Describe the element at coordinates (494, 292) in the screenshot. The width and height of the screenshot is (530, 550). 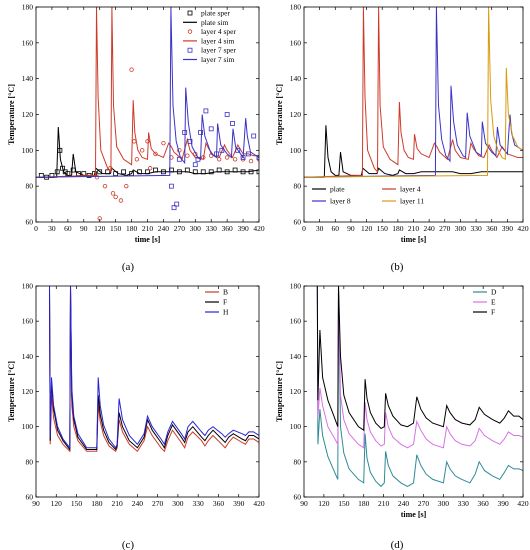
I see `legend-label: D` at that location.